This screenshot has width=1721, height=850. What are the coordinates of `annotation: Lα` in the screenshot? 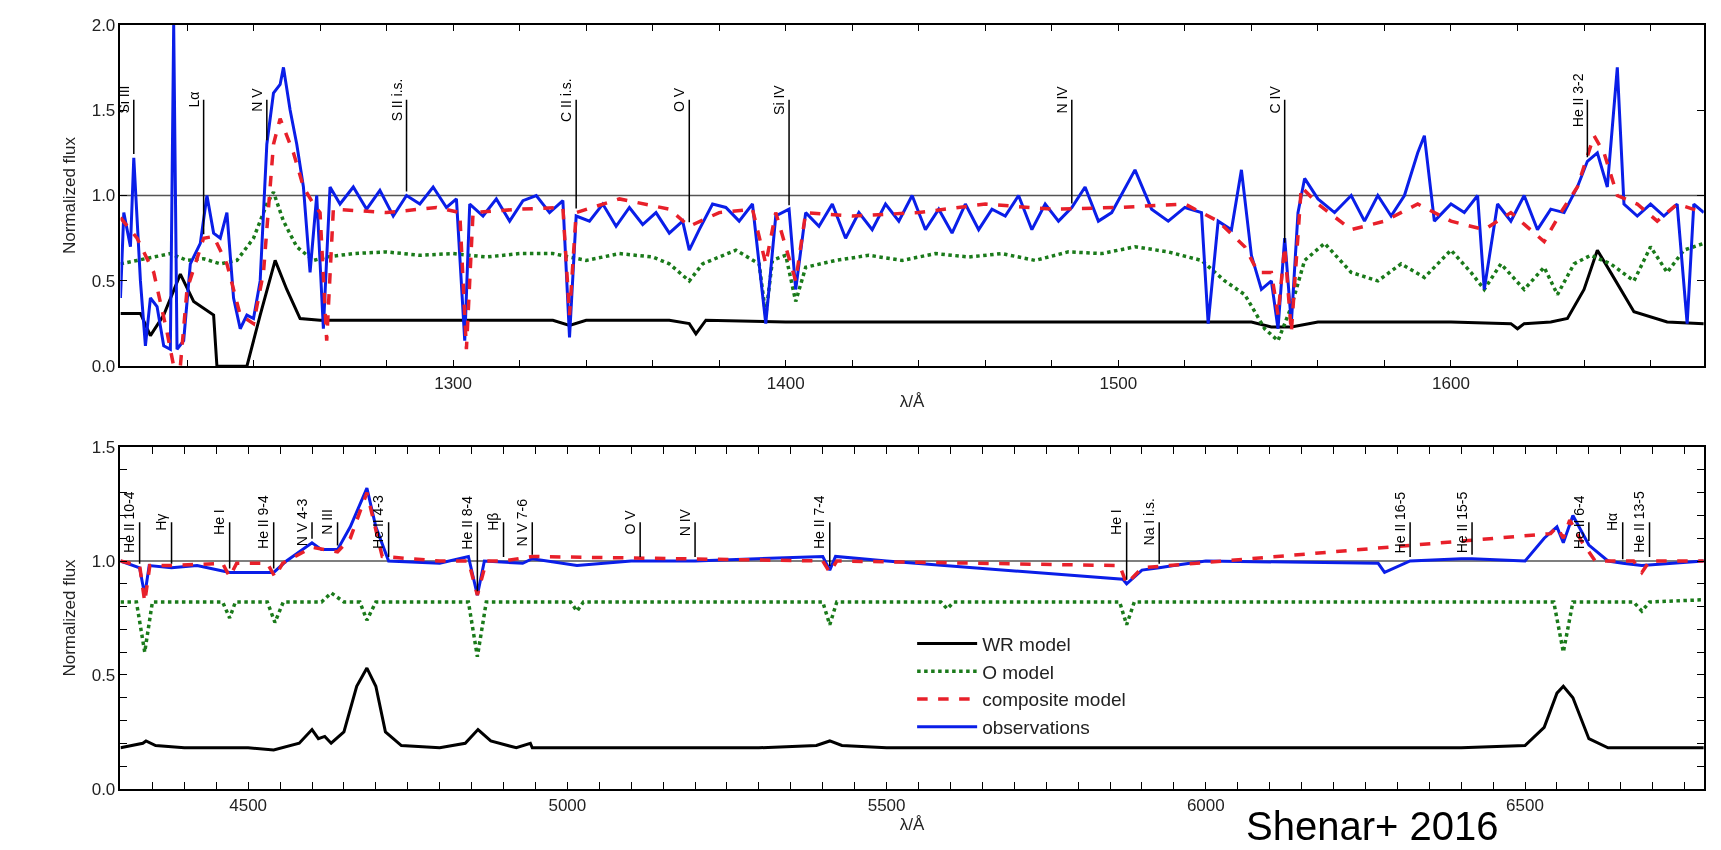 It's located at (193, 99).